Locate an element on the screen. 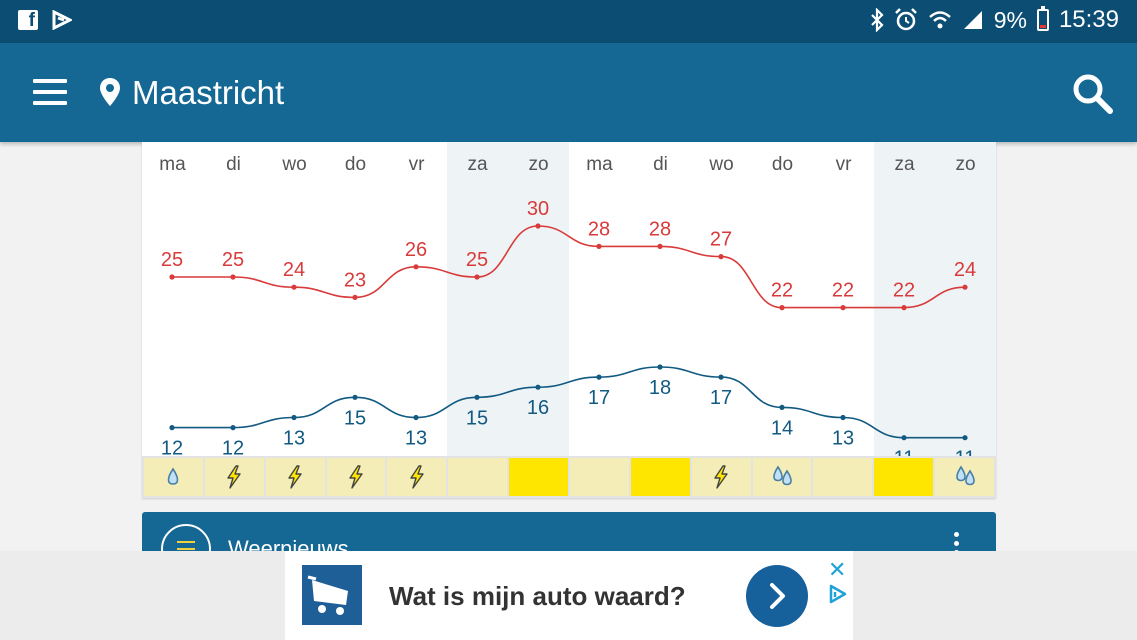 The image size is (1137, 640). low-temp-line is located at coordinates (568, 402).